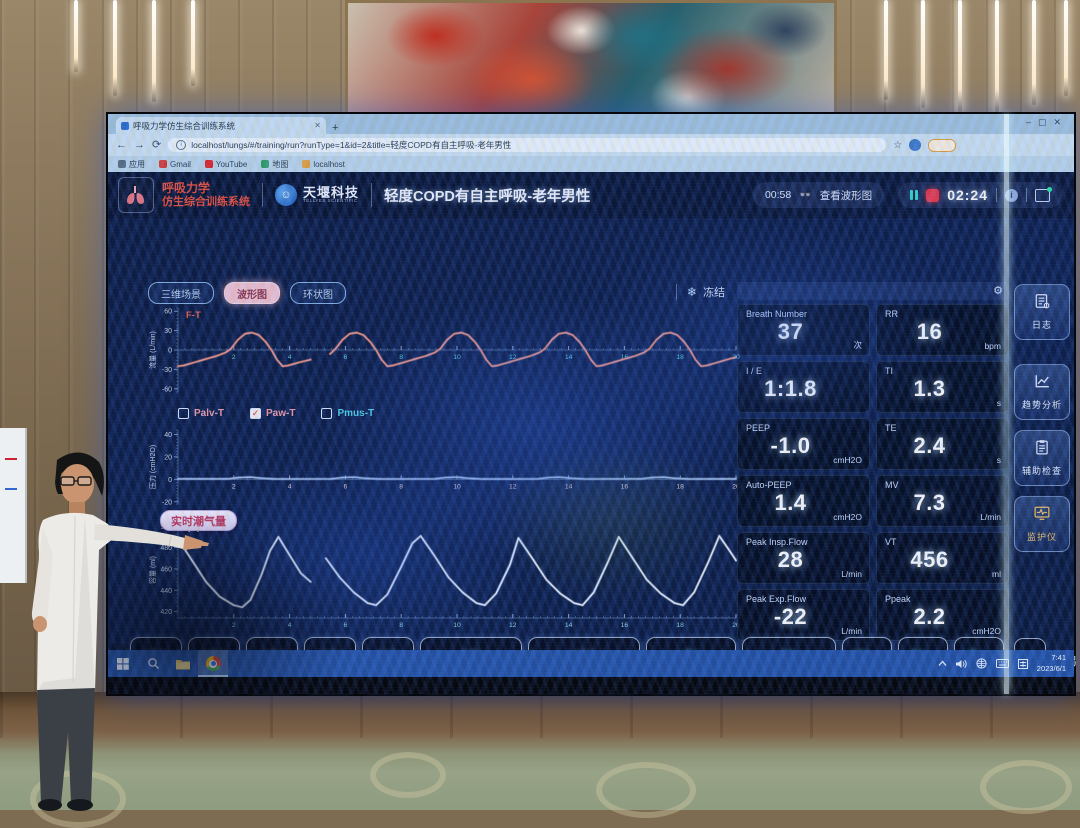 This screenshot has height=828, width=1080. What do you see at coordinates (898, 599) in the screenshot?
I see `param-label: Ppeak` at bounding box center [898, 599].